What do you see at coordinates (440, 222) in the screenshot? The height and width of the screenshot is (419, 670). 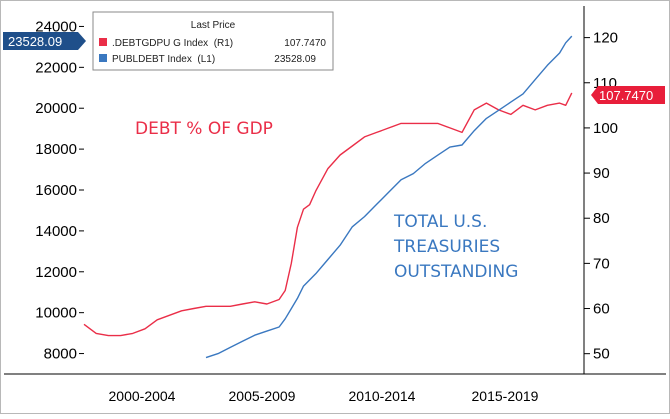 I see `annotation-treasuries-line1: TOTAL U.S.` at bounding box center [440, 222].